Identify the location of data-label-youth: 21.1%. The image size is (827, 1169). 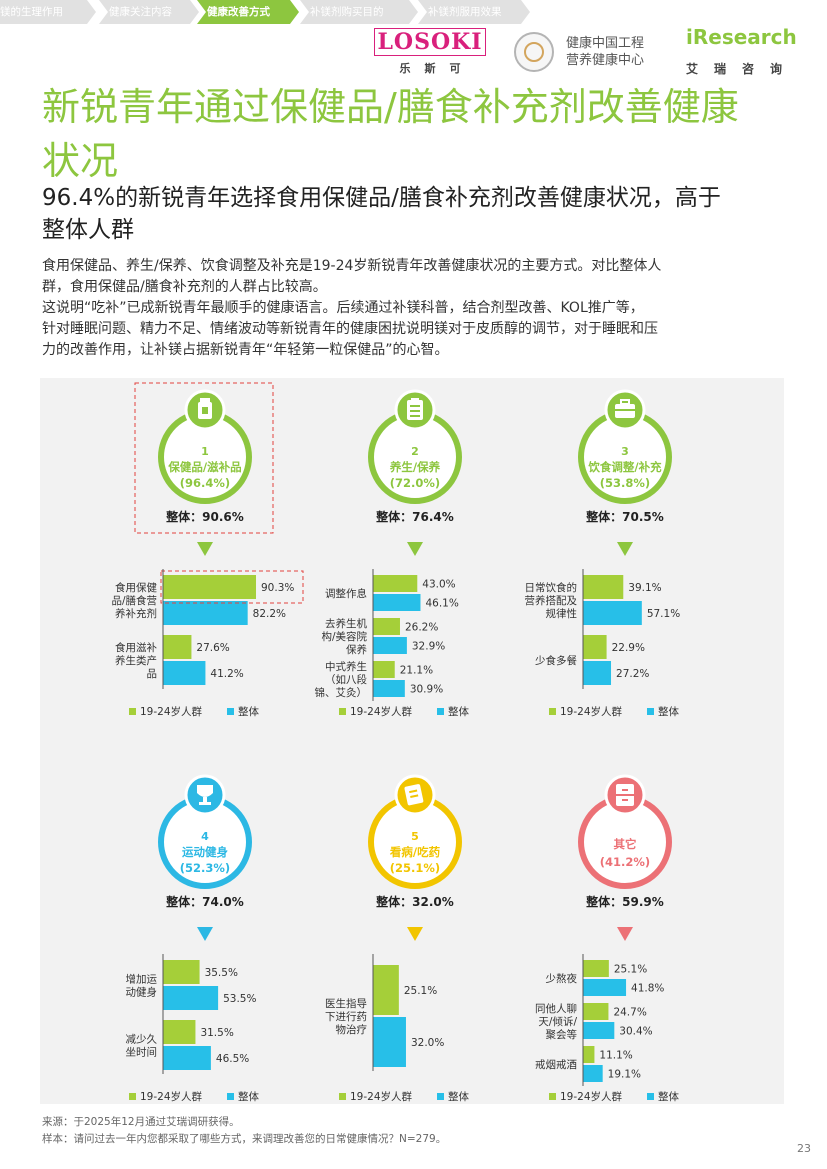
(416, 671).